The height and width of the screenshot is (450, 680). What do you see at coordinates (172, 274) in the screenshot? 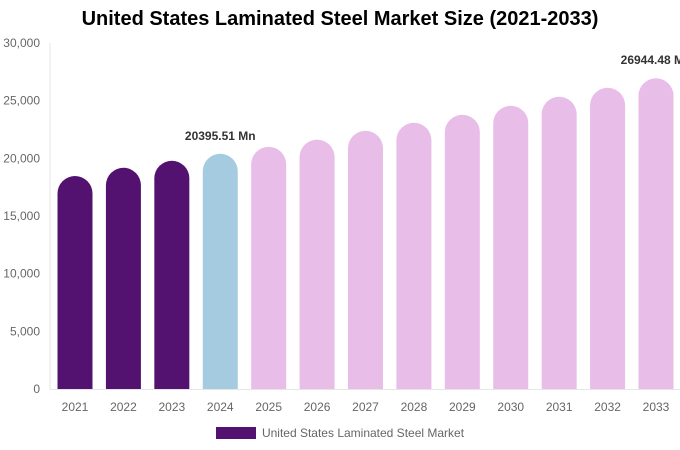
I see `bar-2023` at bounding box center [172, 274].